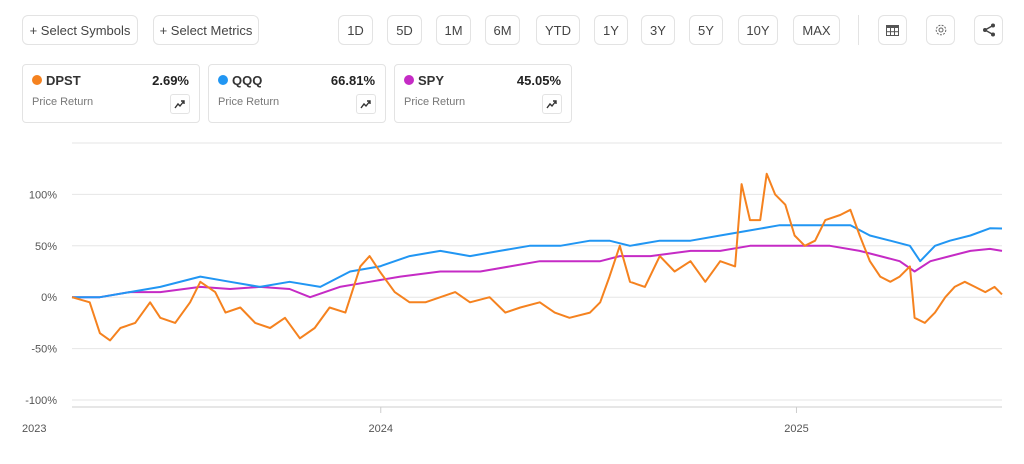 The image size is (1024, 464). What do you see at coordinates (453, 30) in the screenshot?
I see `range-button-1m: 1M` at bounding box center [453, 30].